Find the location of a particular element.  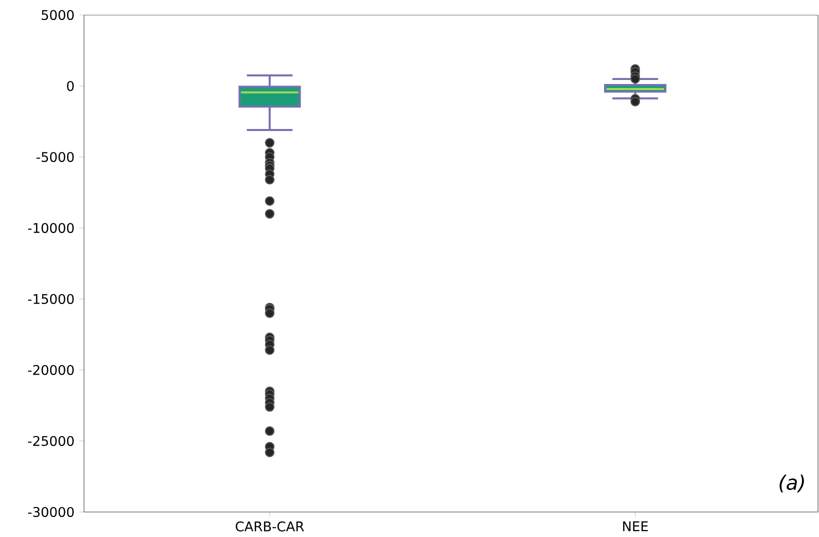

y-tick-label: 0 is located at coordinates (70, 86).